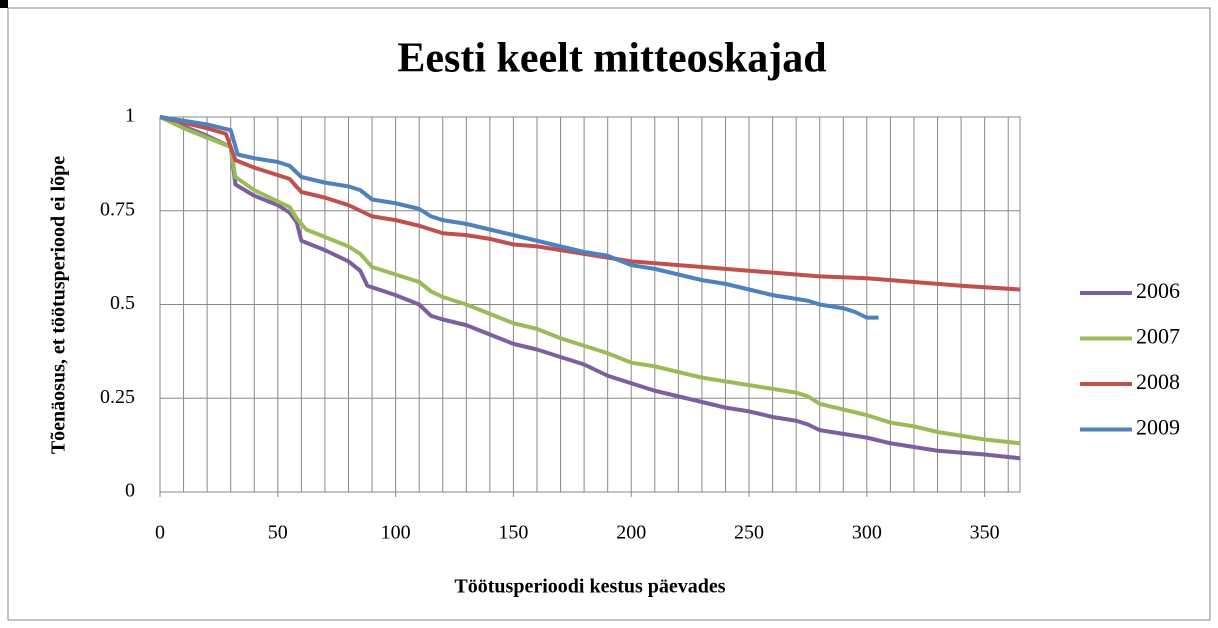  Describe the element at coordinates (1158, 336) in the screenshot. I see `legend-label: 2007` at that location.